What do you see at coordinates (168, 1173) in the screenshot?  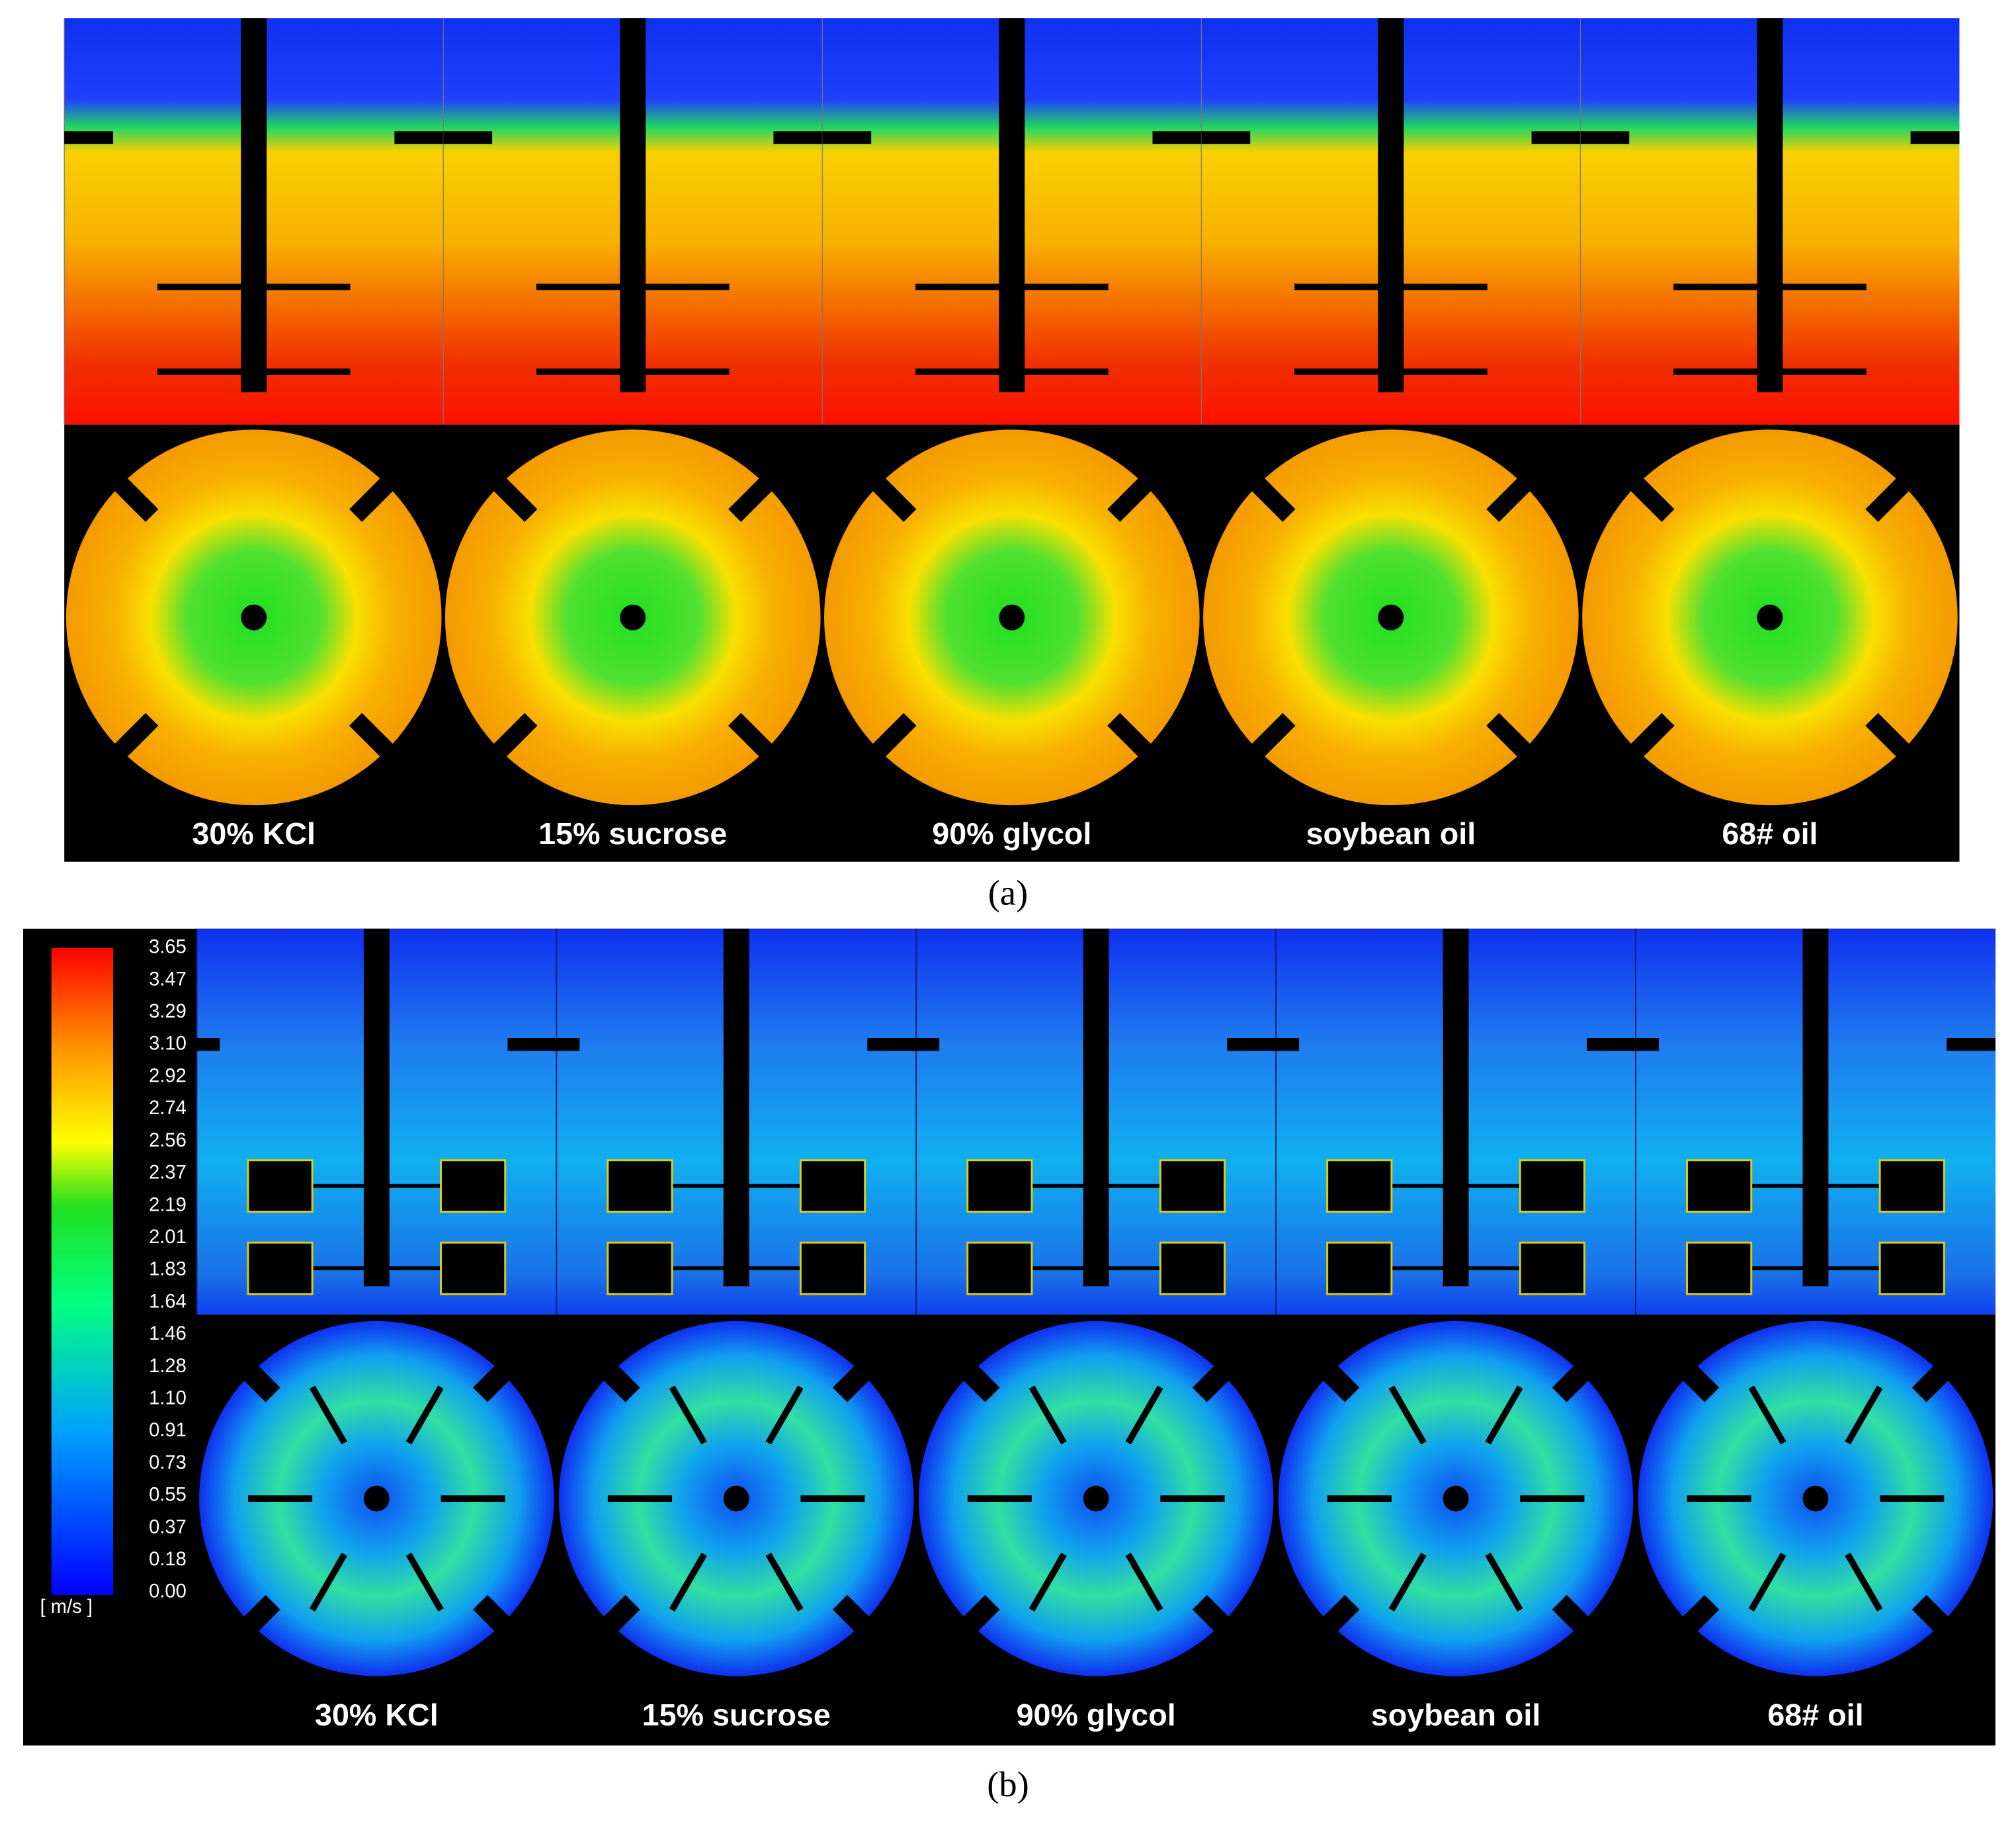 I see `colorbar-tick-label: 2.37` at bounding box center [168, 1173].